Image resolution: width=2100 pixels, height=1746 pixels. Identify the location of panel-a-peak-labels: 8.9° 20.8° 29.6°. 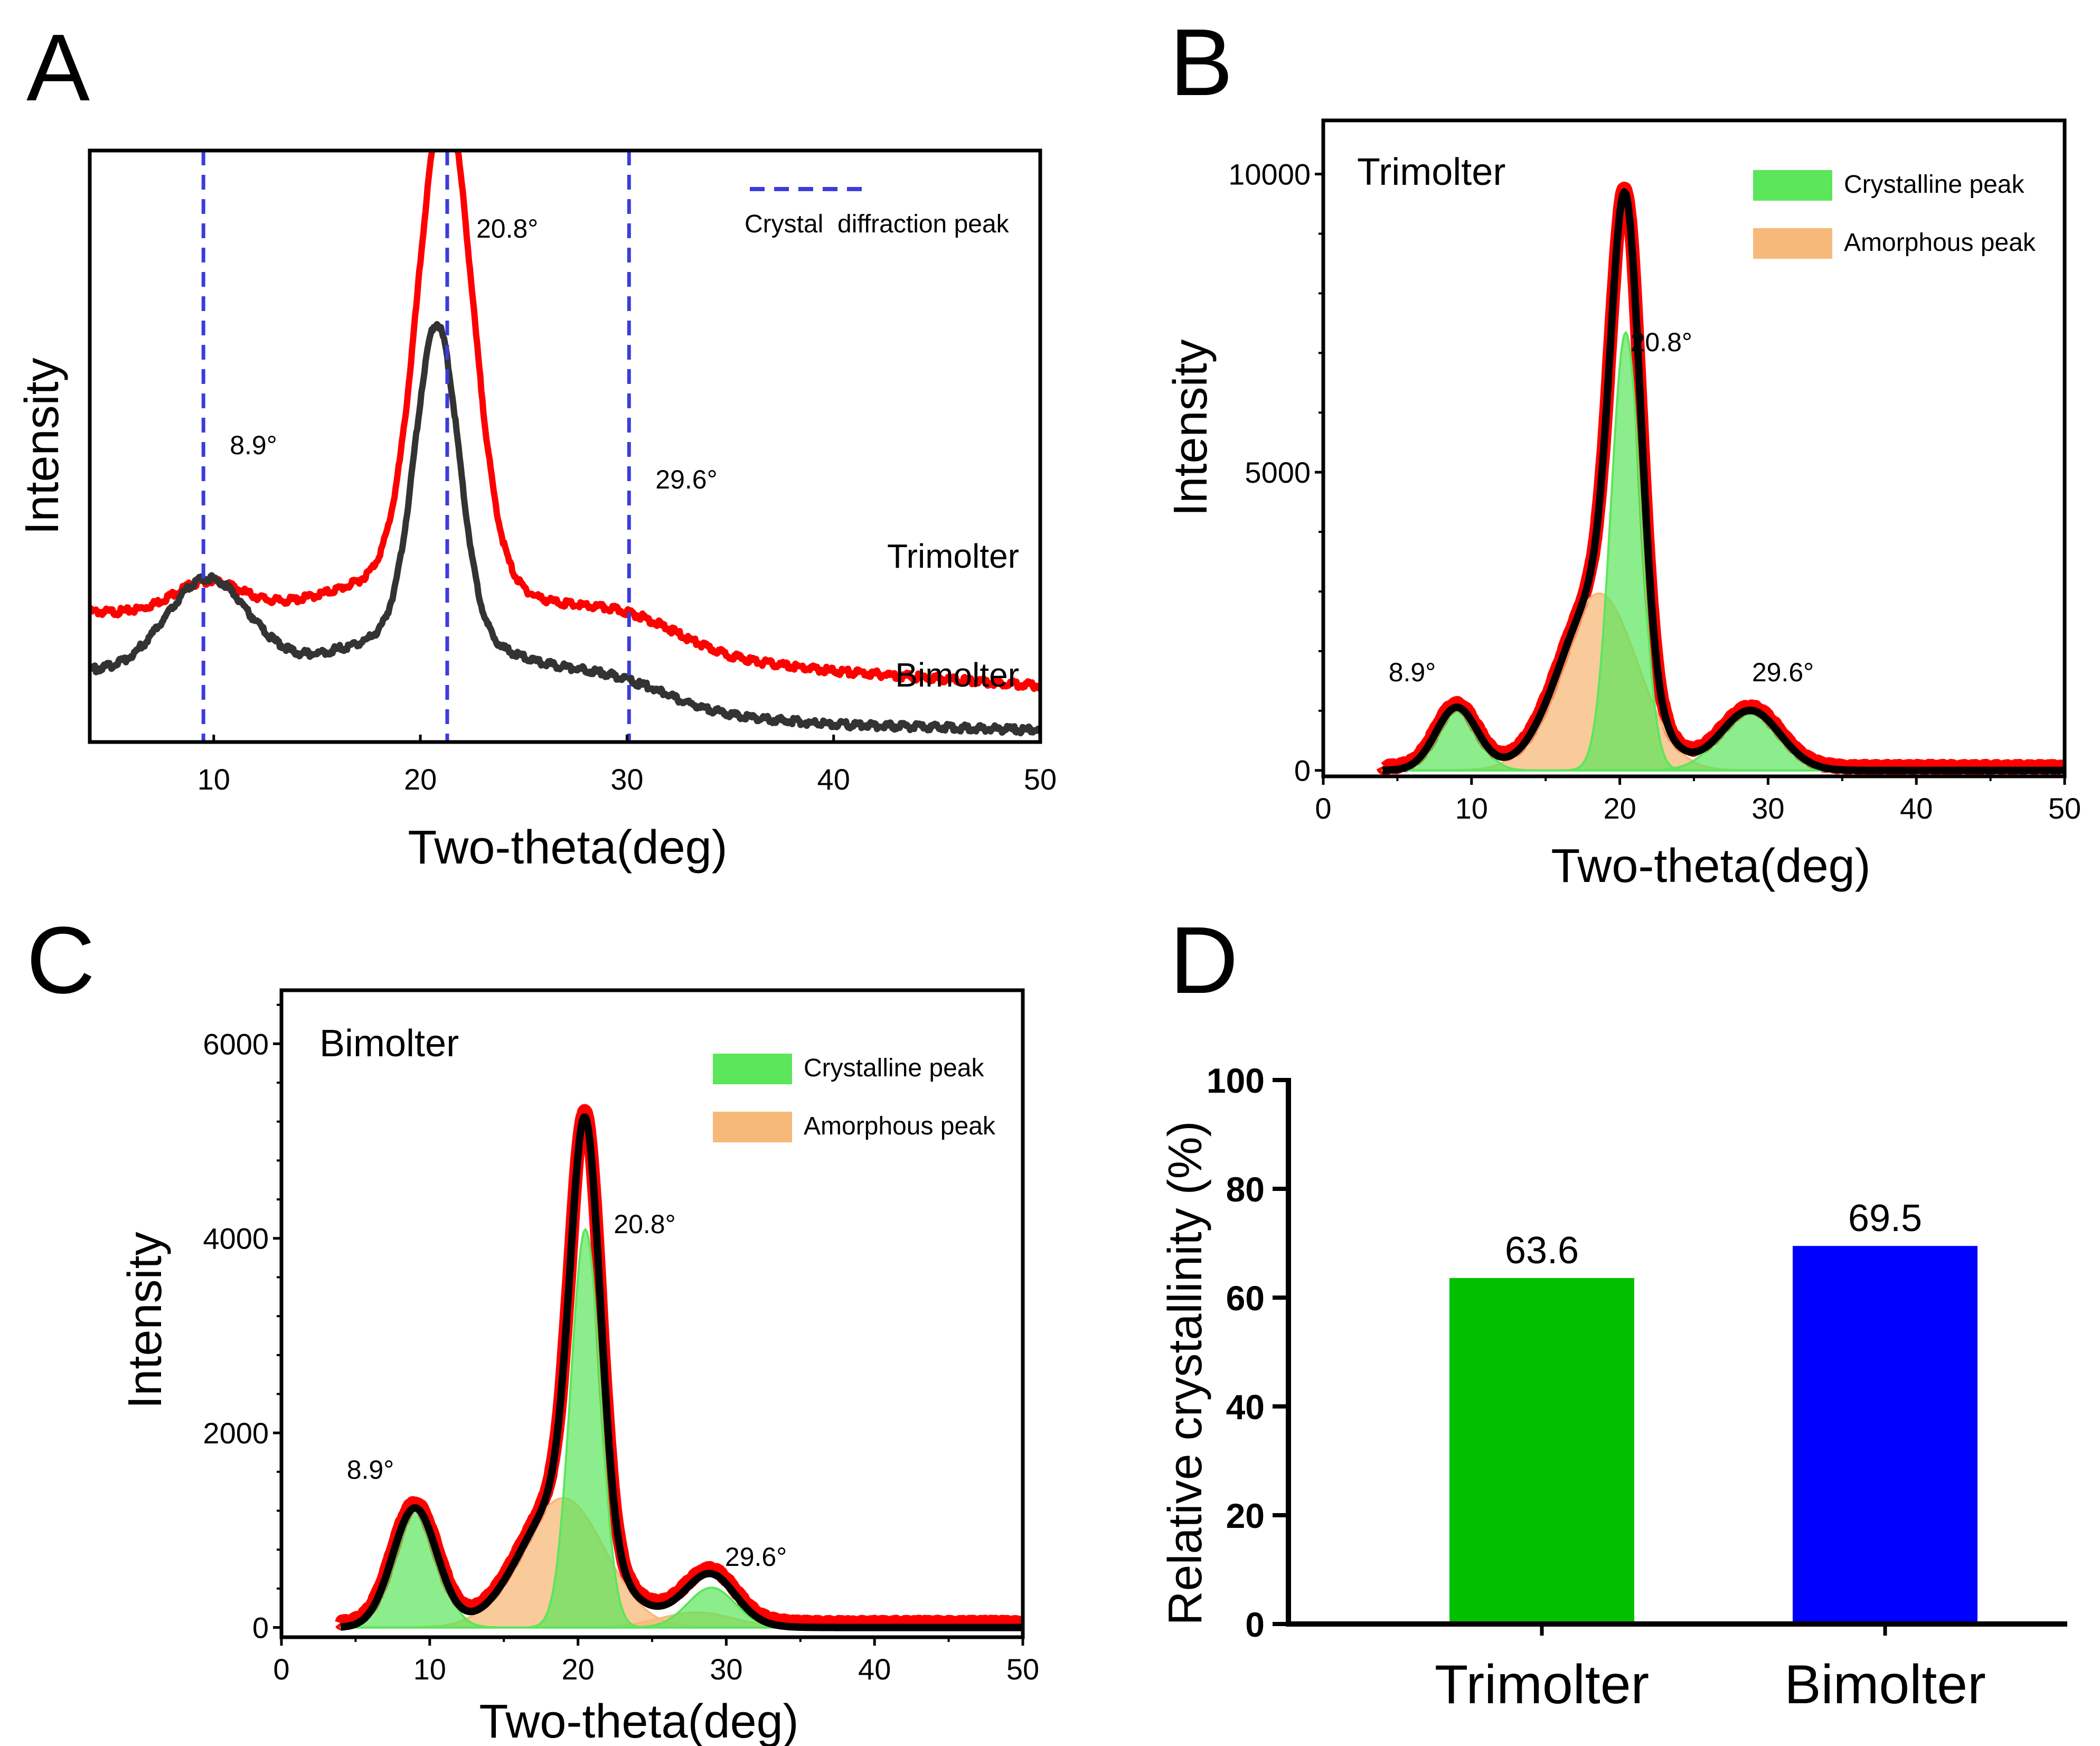
(473, 354).